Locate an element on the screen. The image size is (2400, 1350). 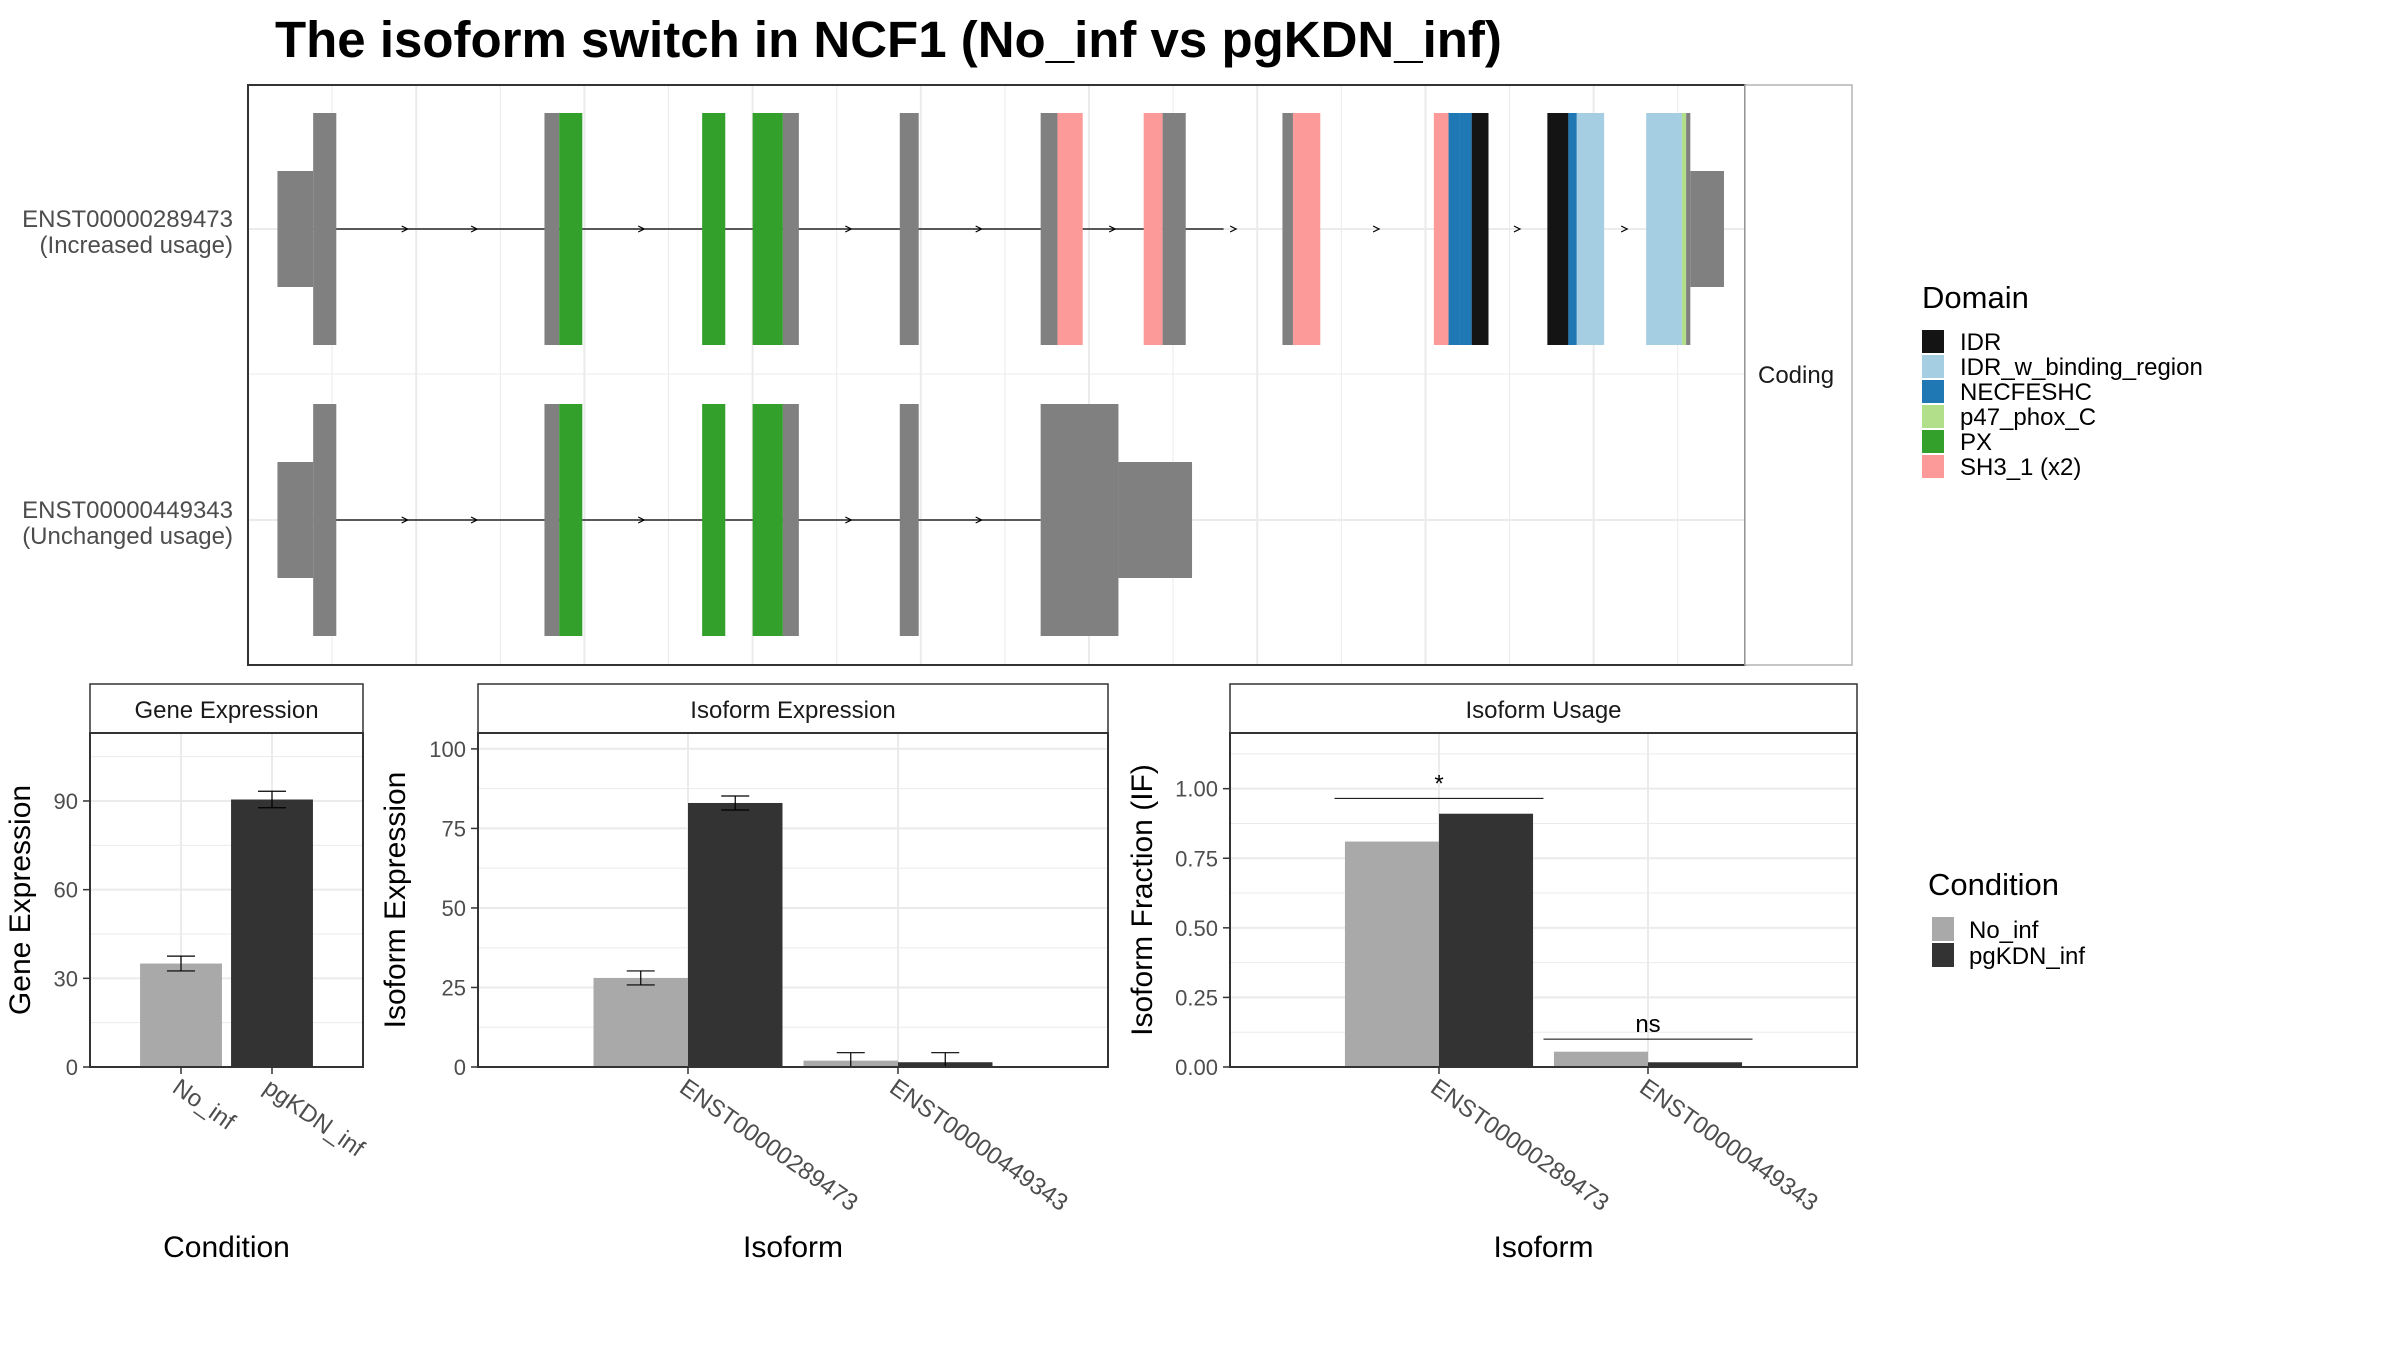
facet-strip is located at coordinates (226, 708).